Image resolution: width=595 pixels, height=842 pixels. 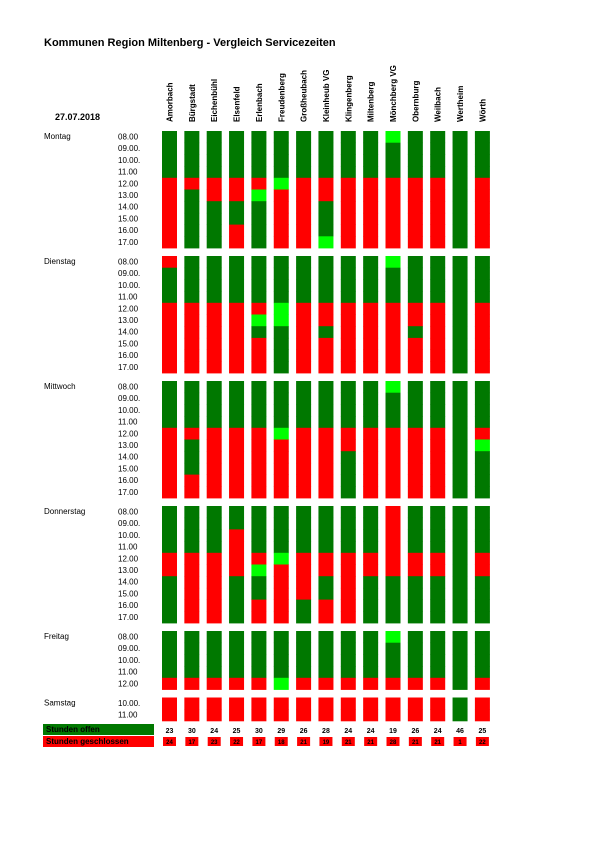 What do you see at coordinates (128, 570) in the screenshot?
I see `time-label: 13.00` at bounding box center [128, 570].